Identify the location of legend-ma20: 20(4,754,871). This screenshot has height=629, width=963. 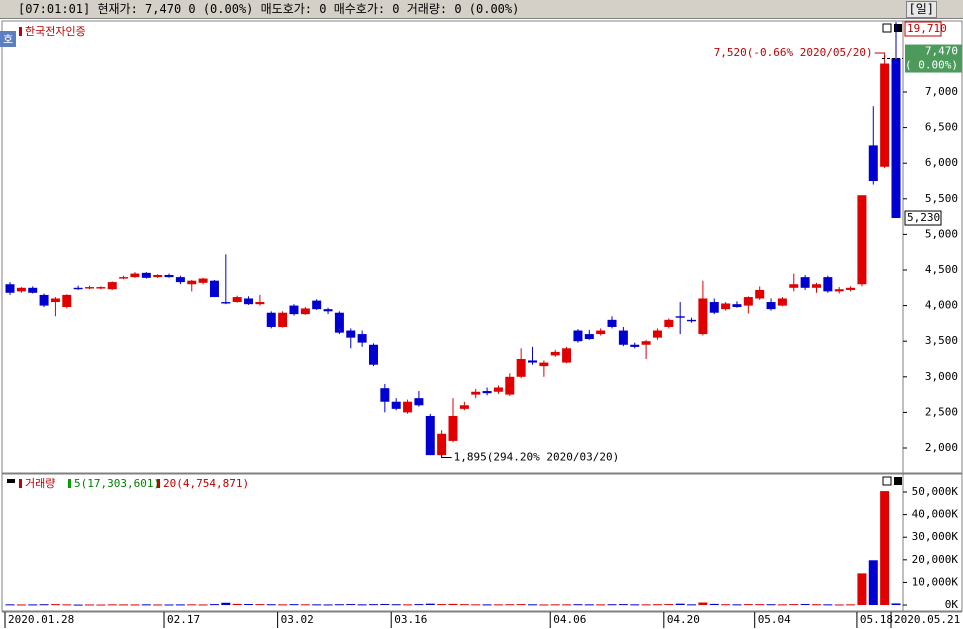
(206, 483).